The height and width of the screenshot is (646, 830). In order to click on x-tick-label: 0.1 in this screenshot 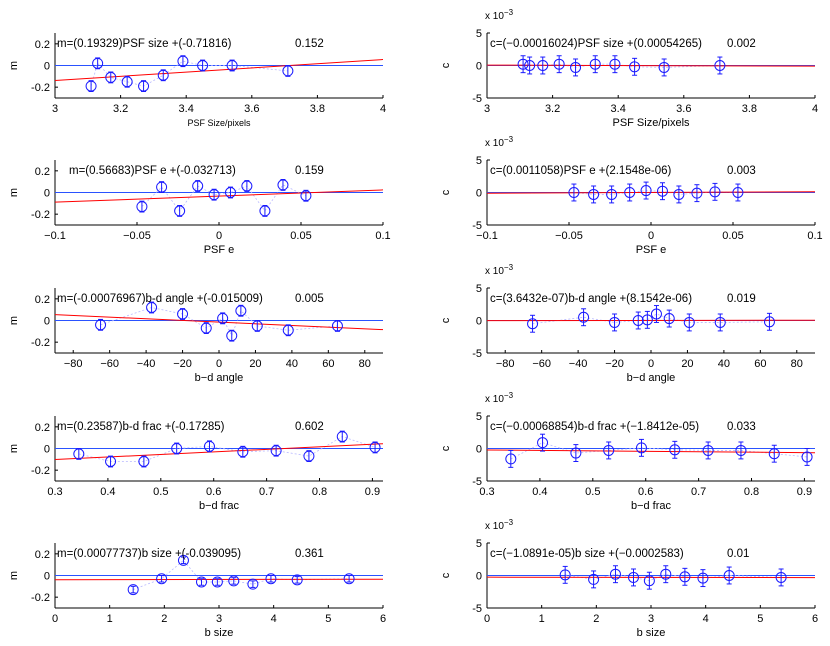, I will do `click(382, 236)`.